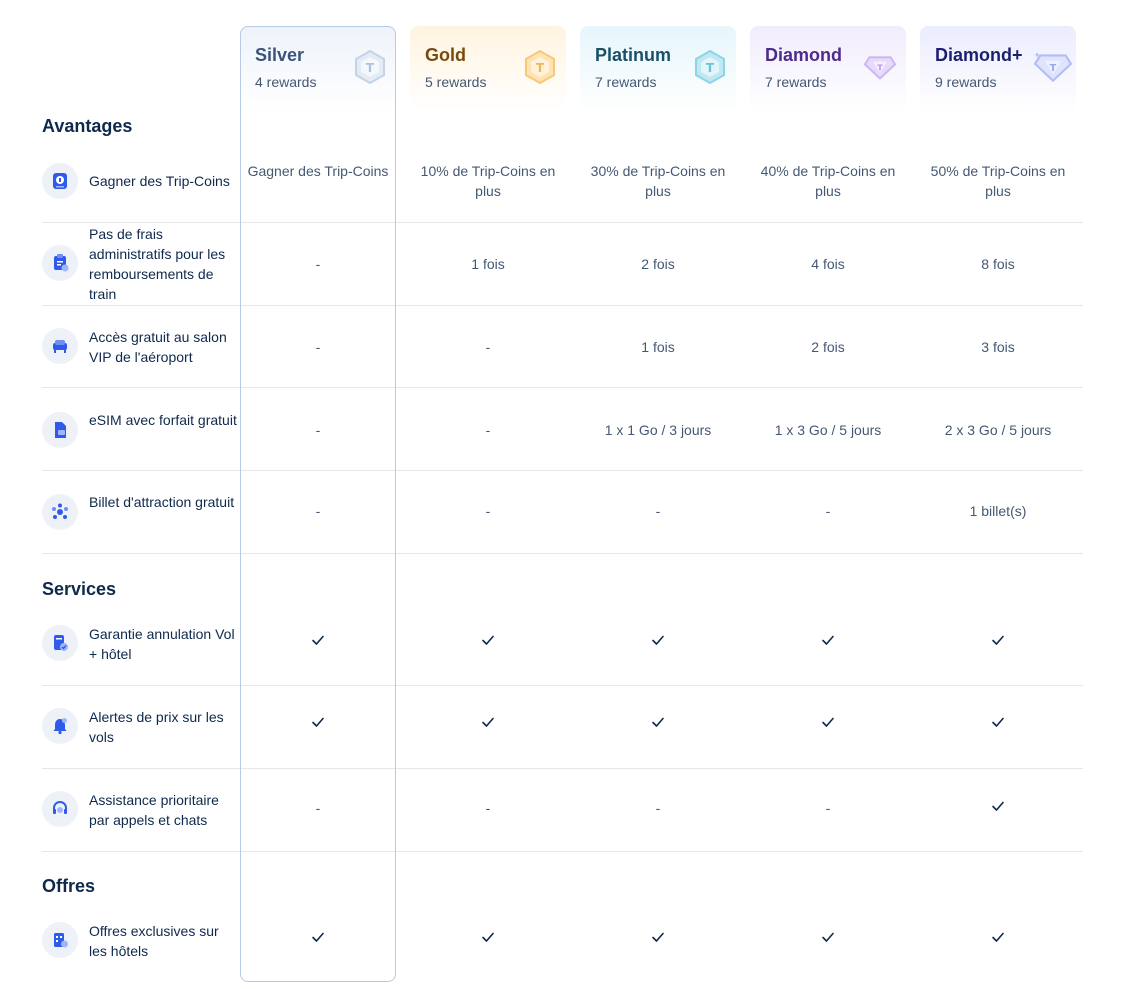 This screenshot has width=1123, height=989. Describe the element at coordinates (162, 644) in the screenshot. I see `feature-label: Garantie annulation Vol + hôtel` at that location.